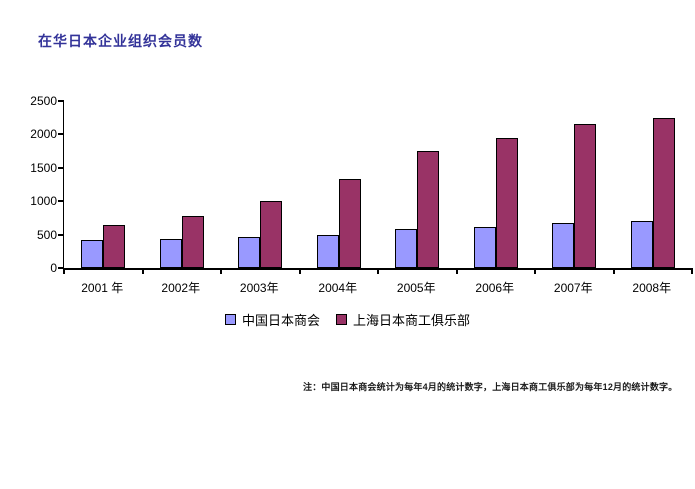 This screenshot has height=489, width=695. Describe the element at coordinates (341, 319) in the screenshot. I see `legend-swatch-series2-icon` at that location.